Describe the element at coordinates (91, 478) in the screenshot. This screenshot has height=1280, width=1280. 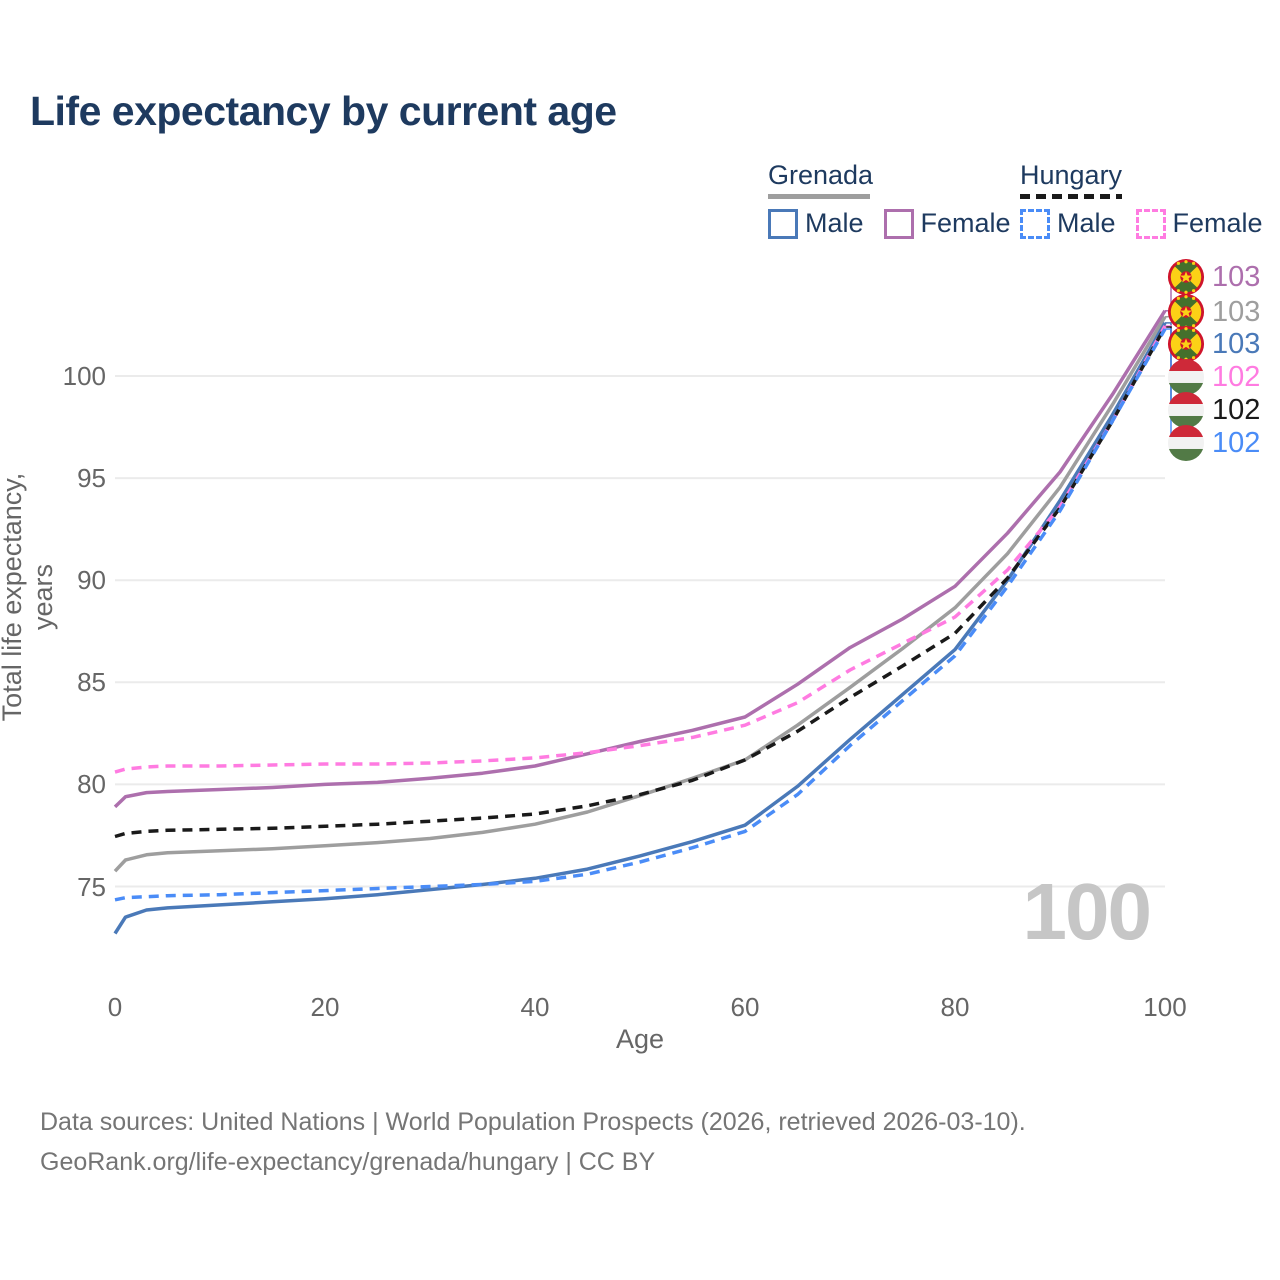
I see `y-tick-label: 95` at that location.